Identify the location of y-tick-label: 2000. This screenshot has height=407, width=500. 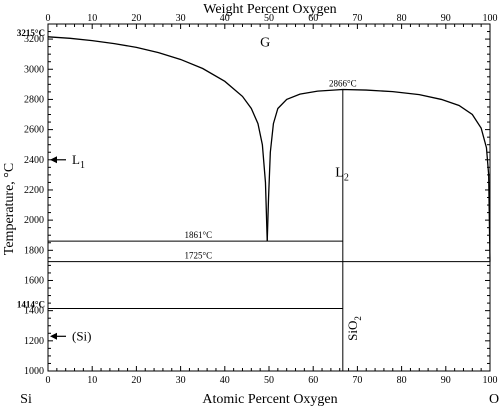
(34, 220).